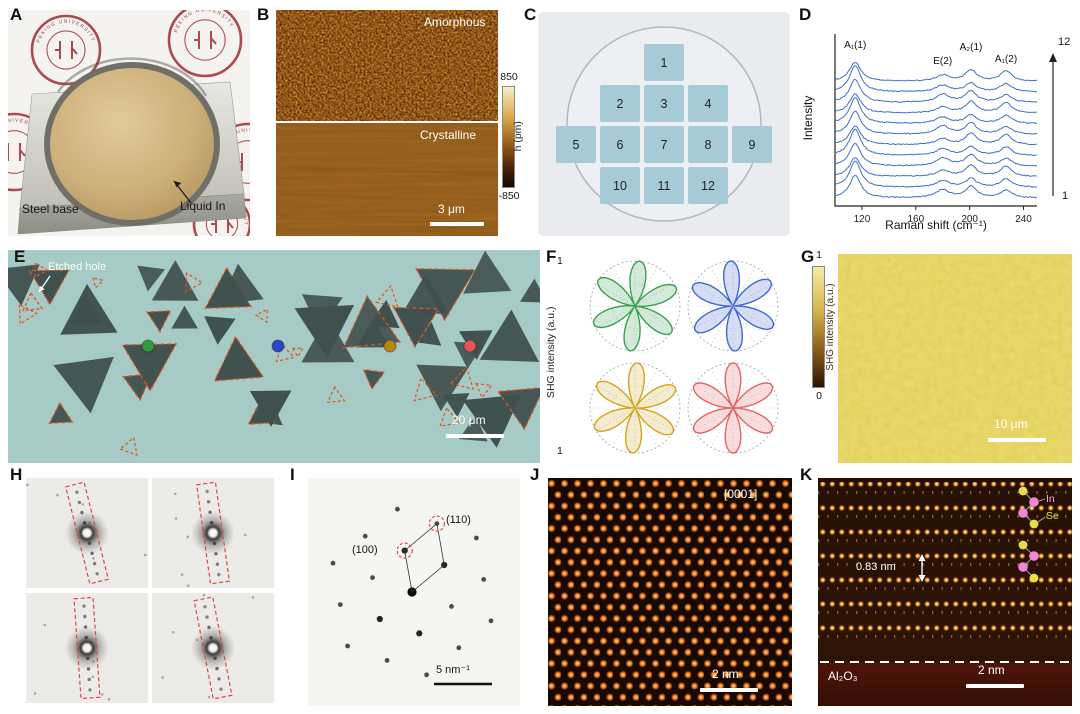 This screenshot has width=1080, height=714. I want to click on svg-text: 120, so click(862, 219).